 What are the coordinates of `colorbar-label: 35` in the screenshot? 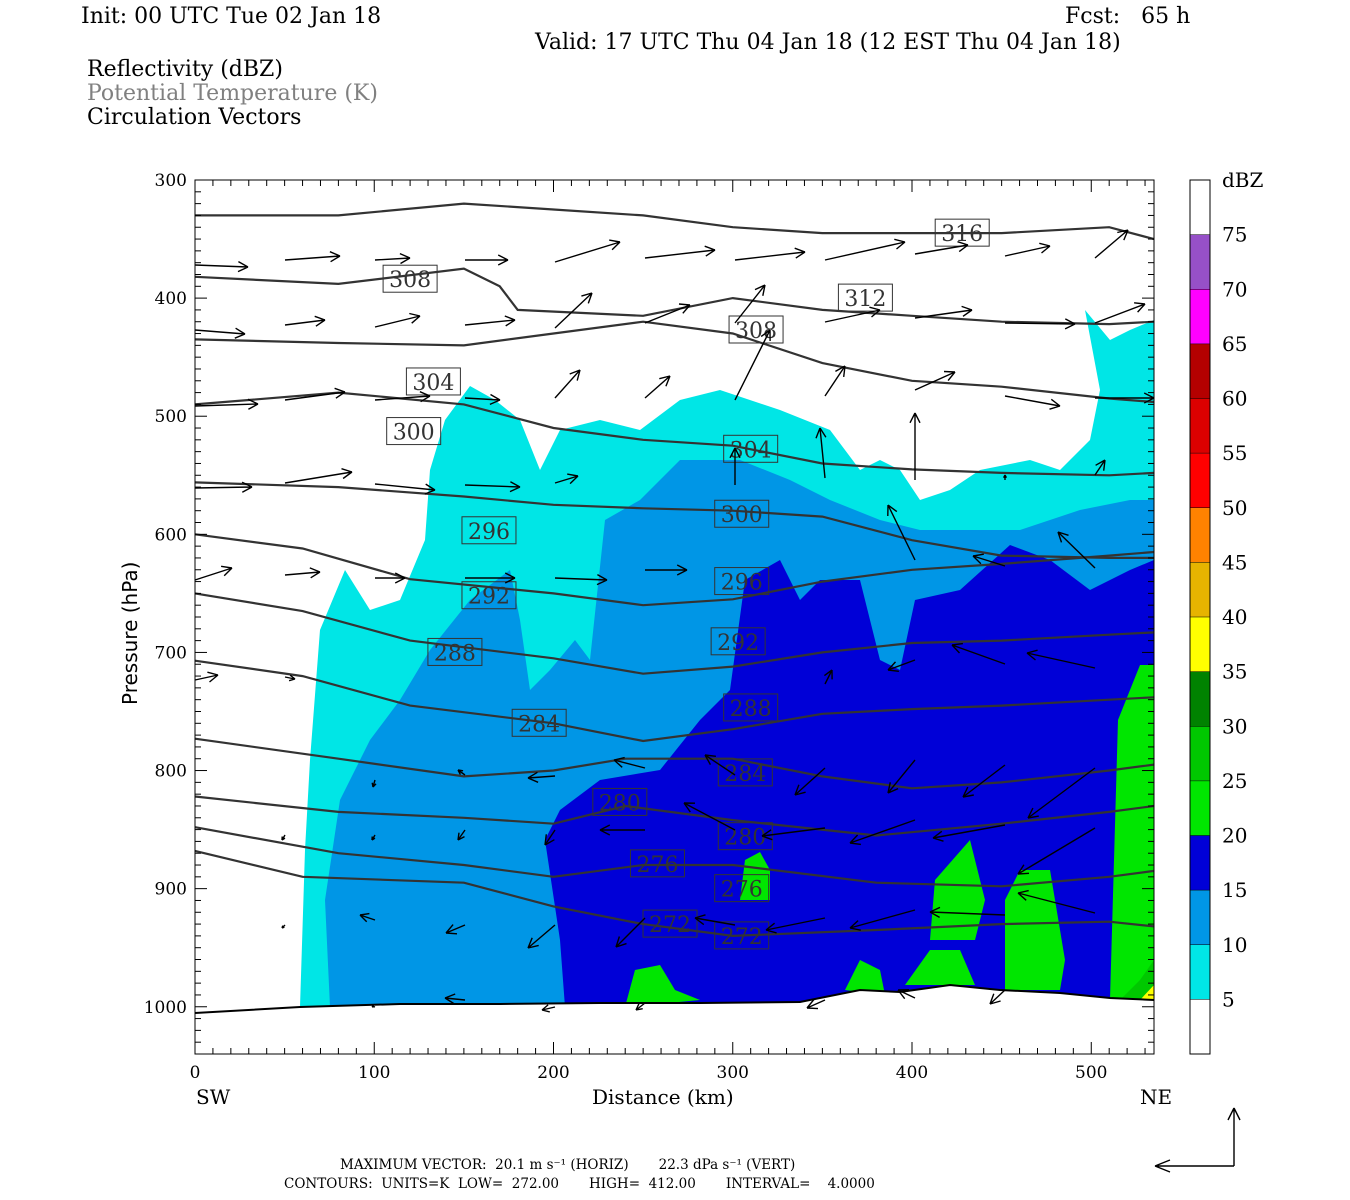 It's located at (1234, 672).